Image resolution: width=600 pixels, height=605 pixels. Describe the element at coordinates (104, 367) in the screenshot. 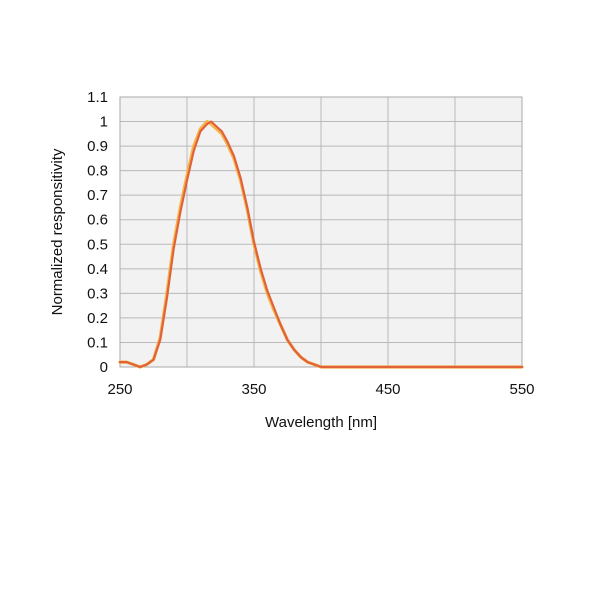

I see `y-tick-label: 0` at that location.